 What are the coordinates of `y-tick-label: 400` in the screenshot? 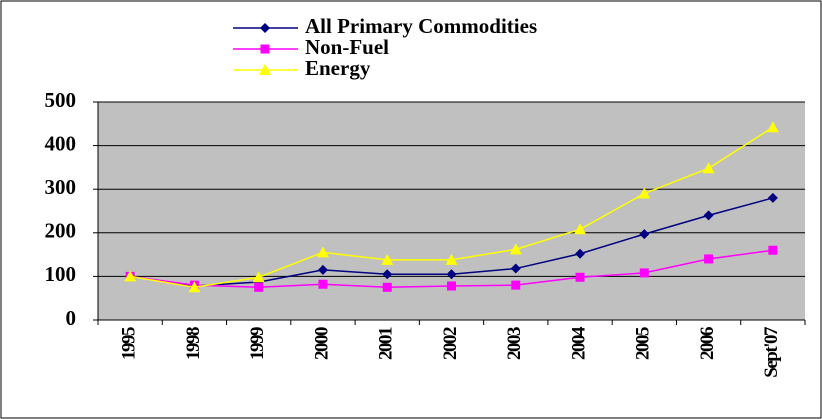 It's located at (61, 143).